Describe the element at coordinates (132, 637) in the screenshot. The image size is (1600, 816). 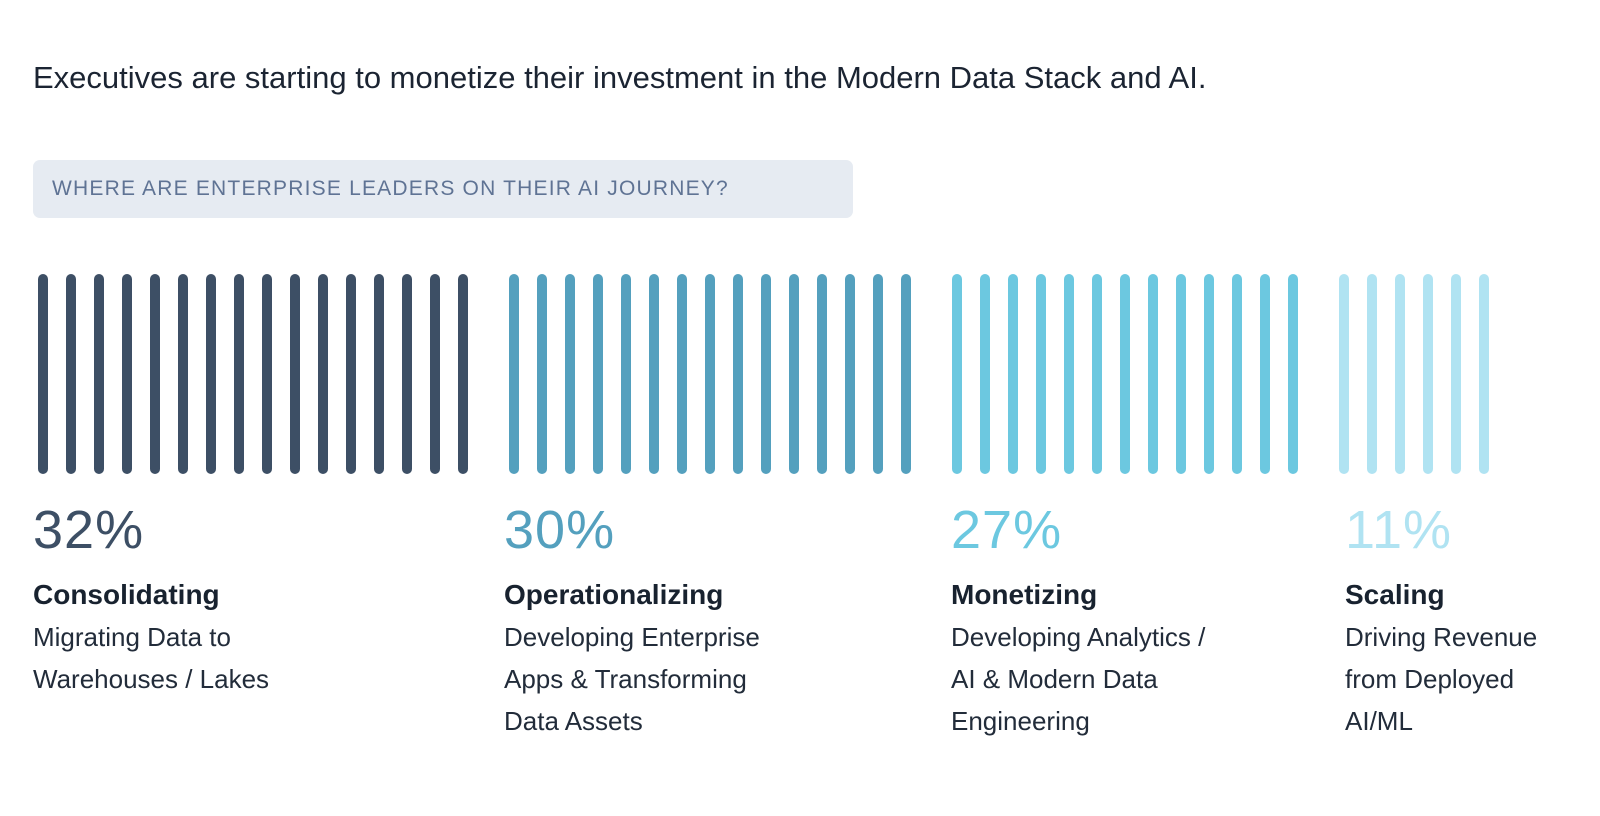
I see `stage-desc-line: Migrating Data to` at that location.